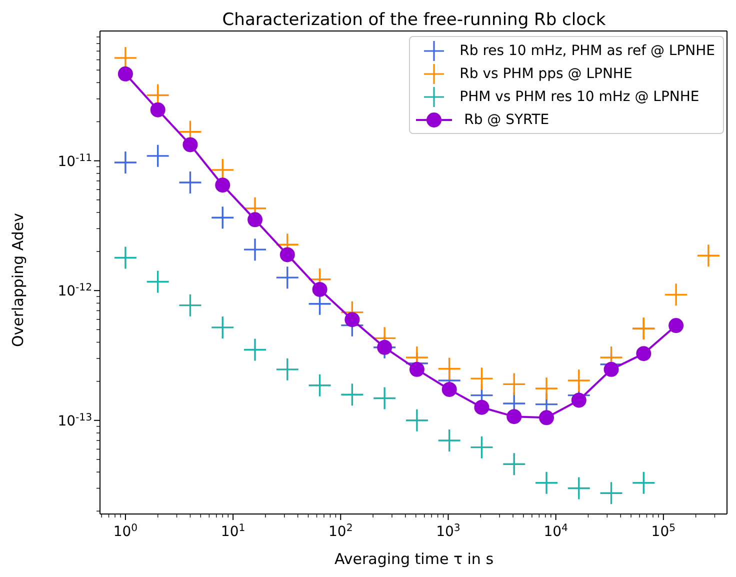 This screenshot has height=577, width=736. I want to click on x-axis-title: Averaging time τ in s, so click(414, 559).